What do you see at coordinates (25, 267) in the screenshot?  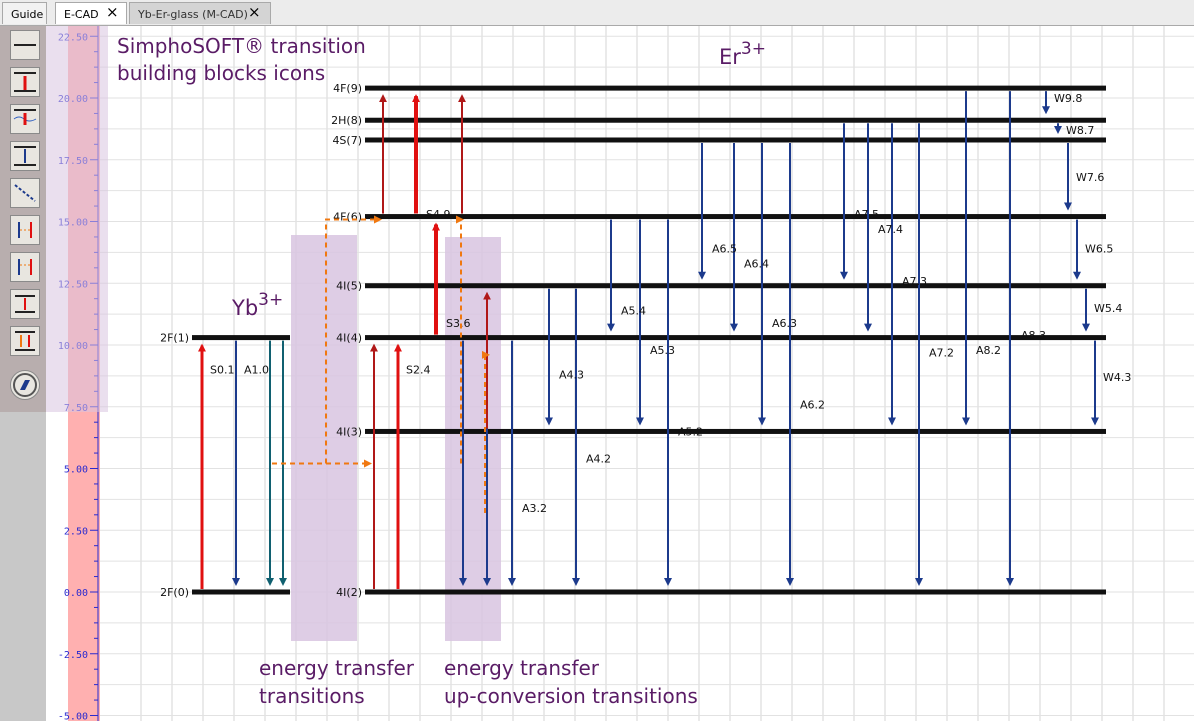 I see `cross-relaxation-icon` at bounding box center [25, 267].